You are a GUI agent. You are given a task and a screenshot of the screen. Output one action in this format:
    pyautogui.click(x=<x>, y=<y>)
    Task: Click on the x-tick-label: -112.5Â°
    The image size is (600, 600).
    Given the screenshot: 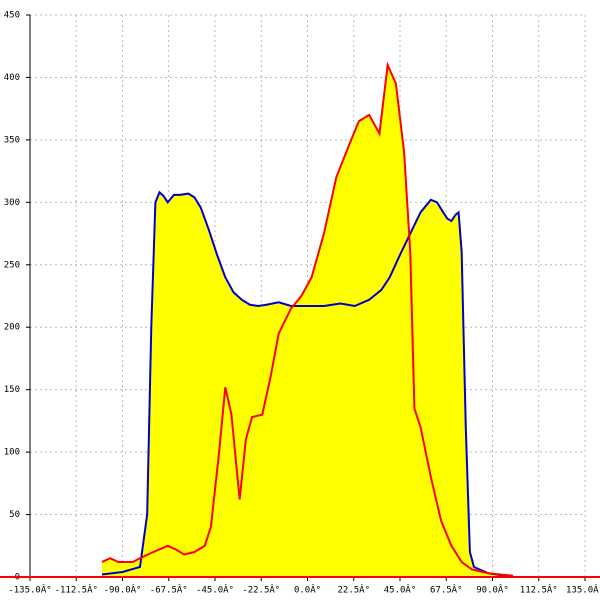 What is the action you would take?
    pyautogui.click(x=76, y=590)
    